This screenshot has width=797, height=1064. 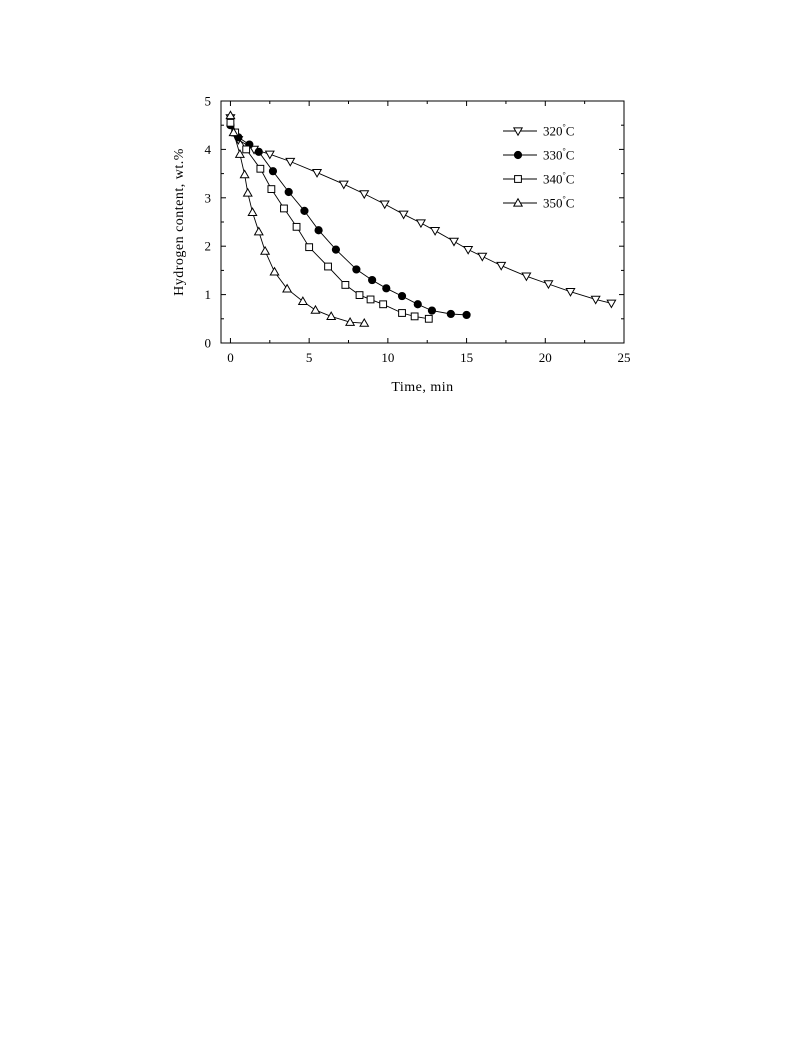 What do you see at coordinates (208, 294) in the screenshot?
I see `y-tick-label: 1` at bounding box center [208, 294].